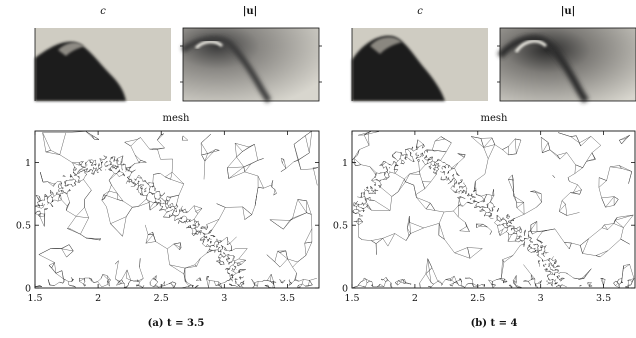 This screenshot has height=338, width=636. What do you see at coordinates (419, 64) in the screenshot?
I see `panel-b-concentration-field` at bounding box center [419, 64].